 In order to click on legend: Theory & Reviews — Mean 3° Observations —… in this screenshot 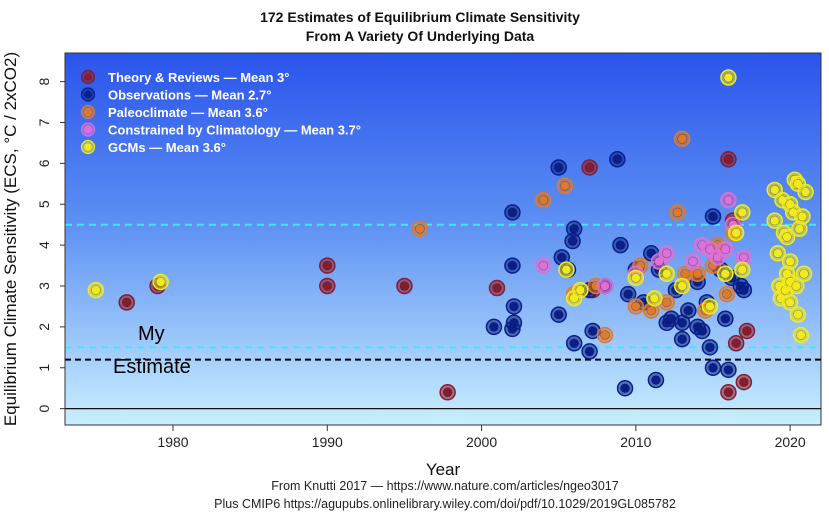, I will do `click(220, 112)`.